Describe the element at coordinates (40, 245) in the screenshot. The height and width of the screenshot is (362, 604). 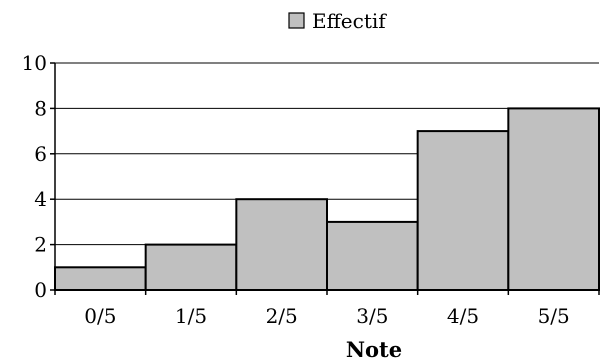
I see `y-tick-label-2: 2` at that location.